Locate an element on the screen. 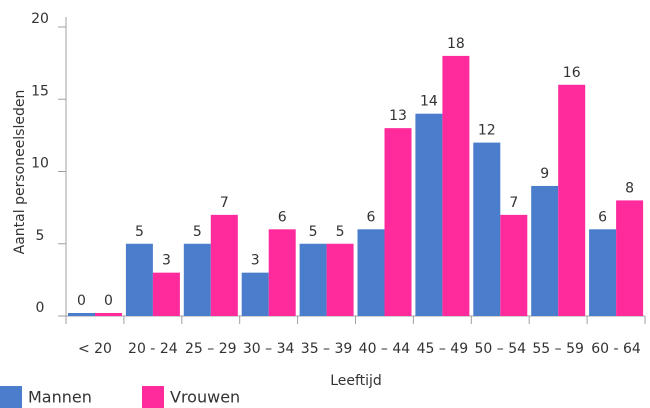 The height and width of the screenshot is (408, 650). legend-label: Mannen is located at coordinates (60, 397).